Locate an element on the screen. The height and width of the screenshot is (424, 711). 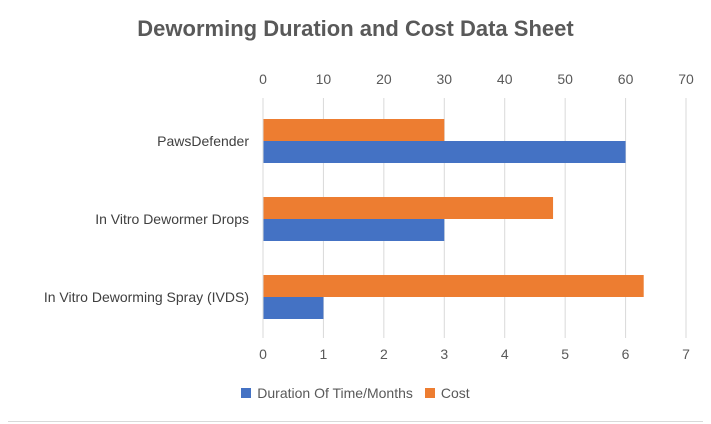
legend-item-cost: Cost is located at coordinates (447, 393).